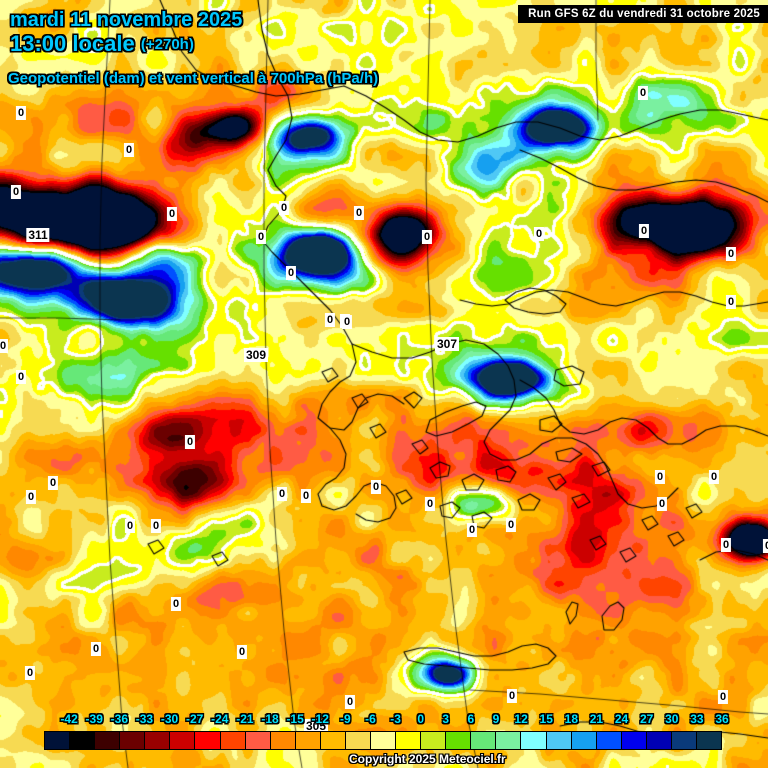 The image size is (768, 768). I want to click on forecast-offset: (+270h), so click(167, 44).